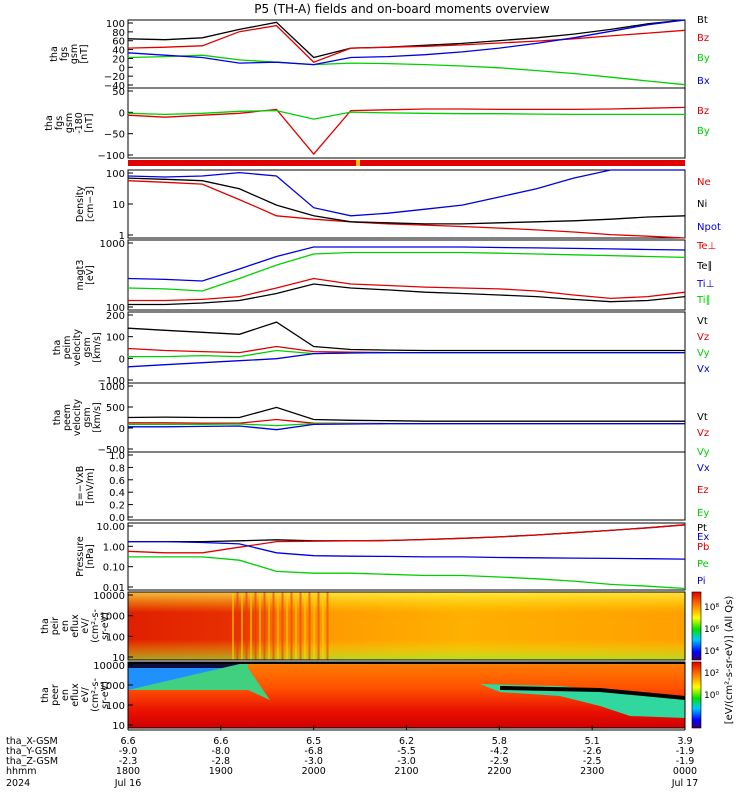 This screenshot has width=750, height=800. Describe the element at coordinates (90, 275) in the screenshot. I see `y-axis-label: [eV]` at that location.